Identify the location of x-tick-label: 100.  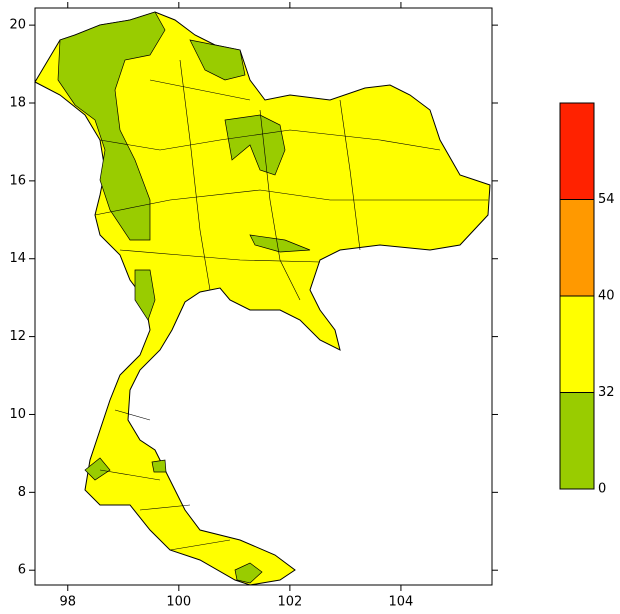
(178, 602).